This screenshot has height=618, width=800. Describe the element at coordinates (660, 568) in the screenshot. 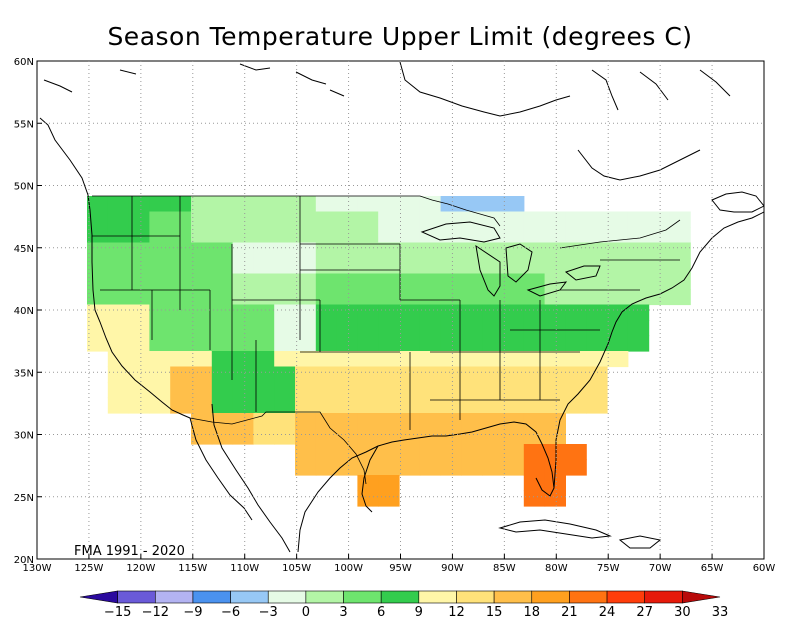

I see `x-tick-label: 70W` at that location.